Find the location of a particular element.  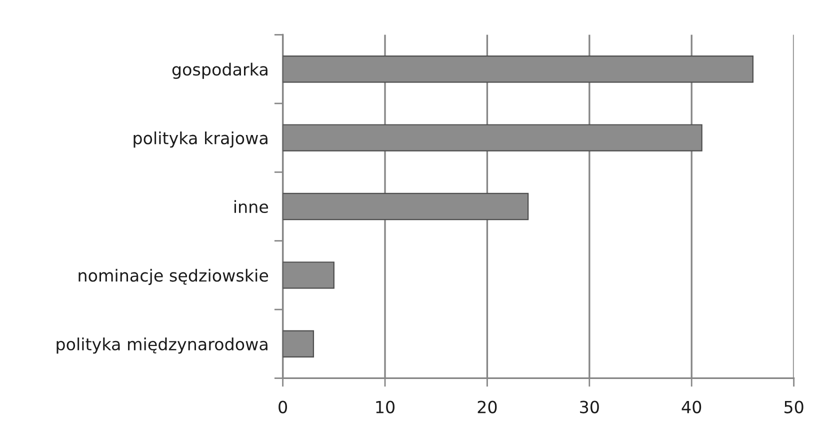

x-tick-label: 50 is located at coordinates (794, 407).